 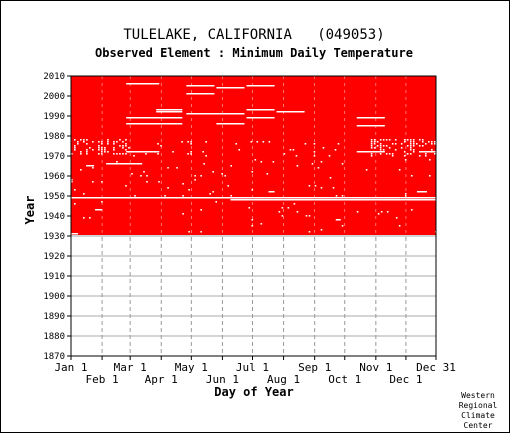 I want to click on x-tick-label: Mar 1, so click(x=130, y=367).